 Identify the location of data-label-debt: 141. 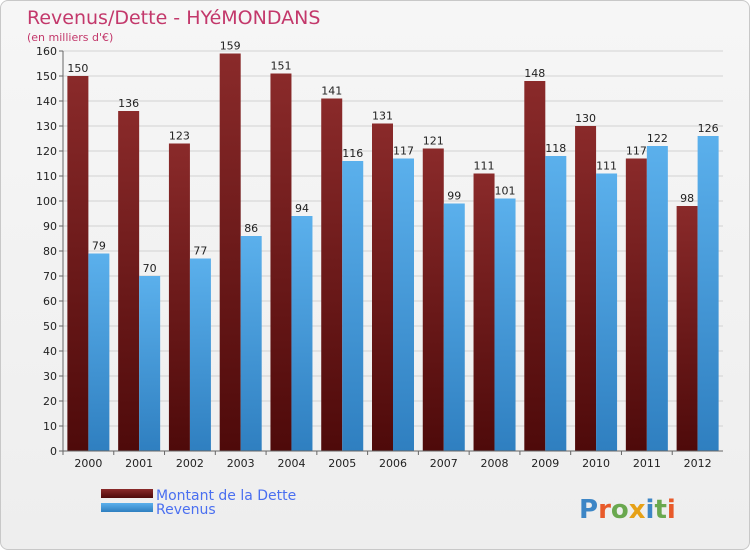
(331, 91).